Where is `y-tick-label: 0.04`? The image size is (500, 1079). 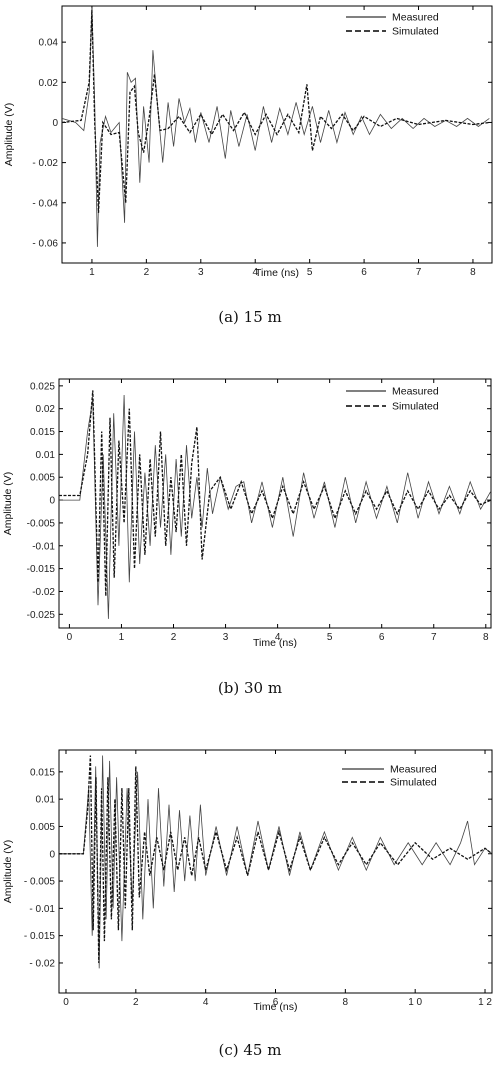 y-tick-label: 0.04 is located at coordinates (49, 43).